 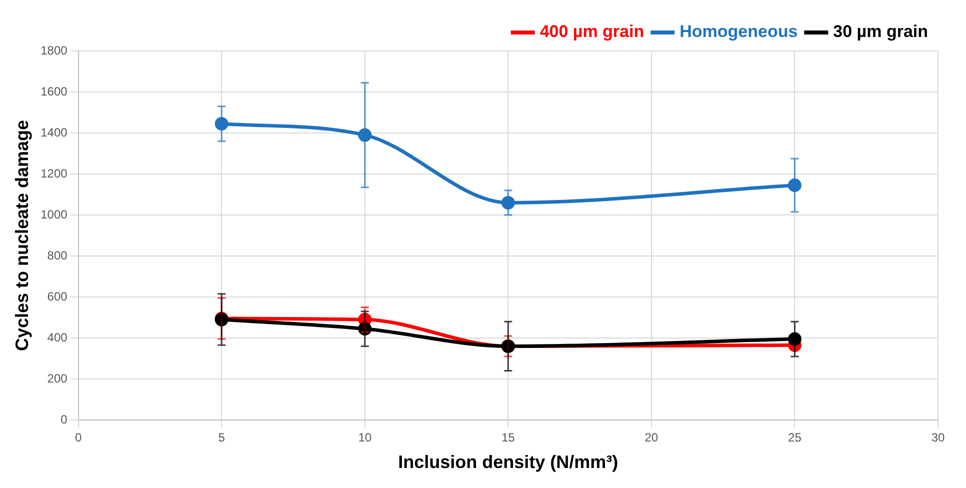 What do you see at coordinates (22, 236) in the screenshot?
I see `y-axis-title: Cycles to nucleate damage` at bounding box center [22, 236].